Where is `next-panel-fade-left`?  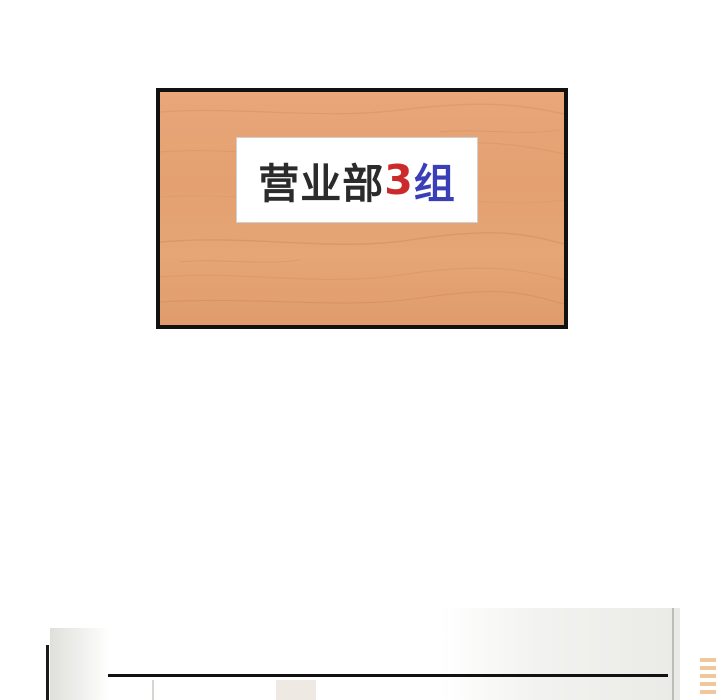 next-panel-fade-left is located at coordinates (80, 664).